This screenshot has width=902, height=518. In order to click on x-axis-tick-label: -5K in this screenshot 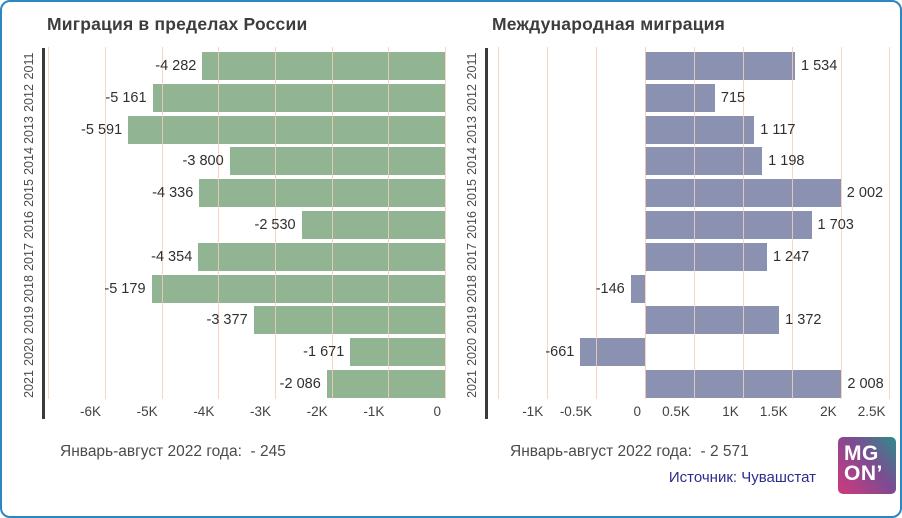, I will do `click(147, 411)`.